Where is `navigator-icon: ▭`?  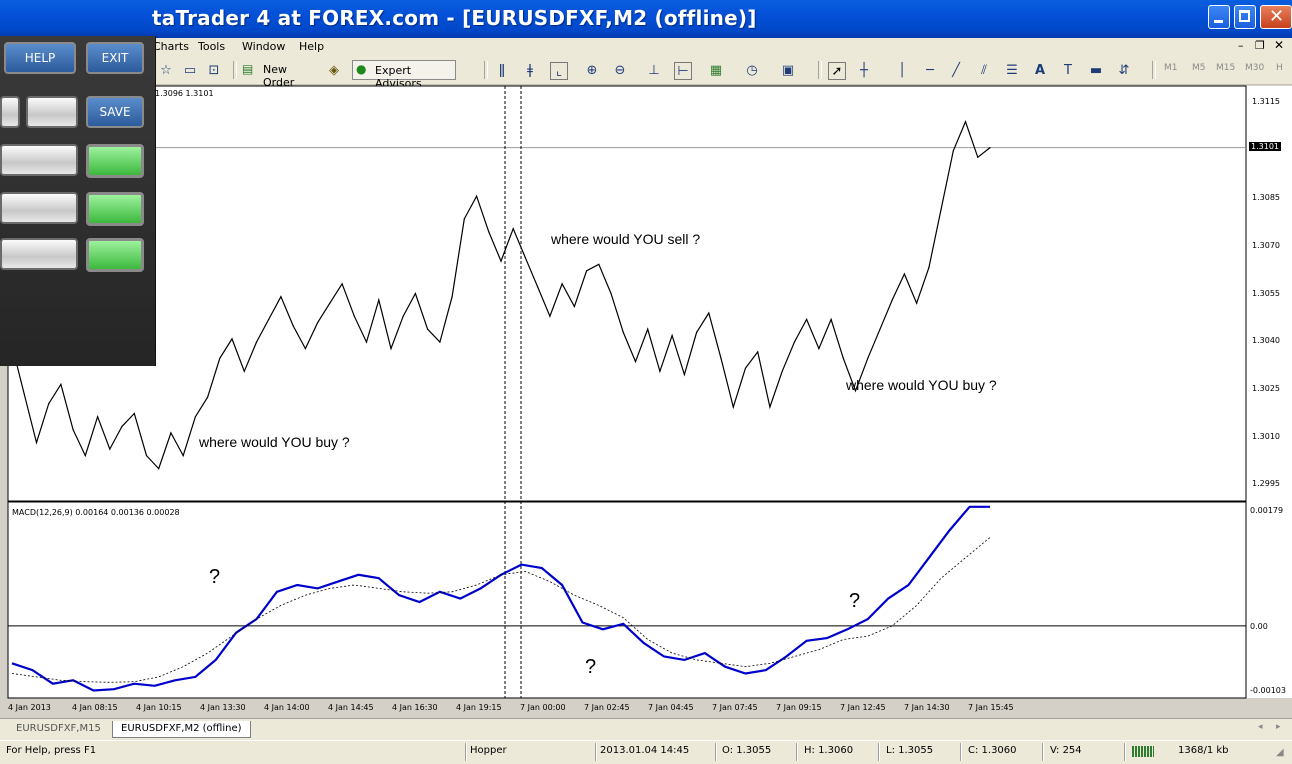 navigator-icon: ▭ is located at coordinates (190, 70).